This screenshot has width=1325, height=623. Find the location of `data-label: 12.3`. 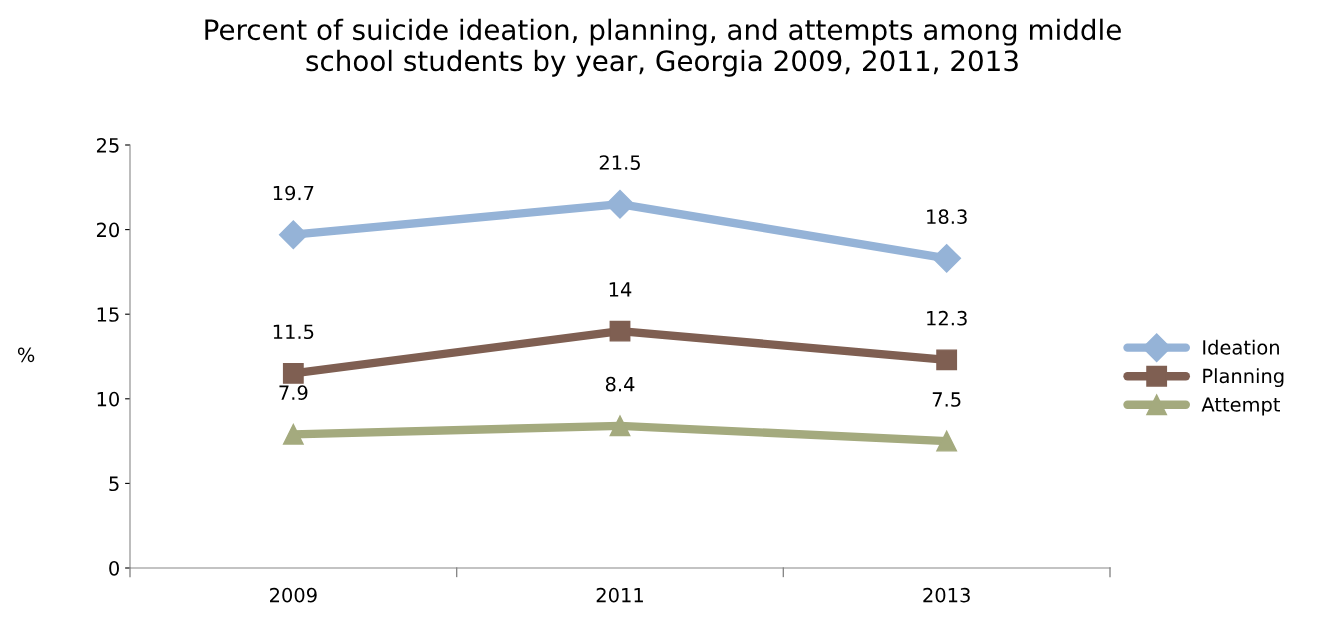

data-label: 12.3 is located at coordinates (947, 318).